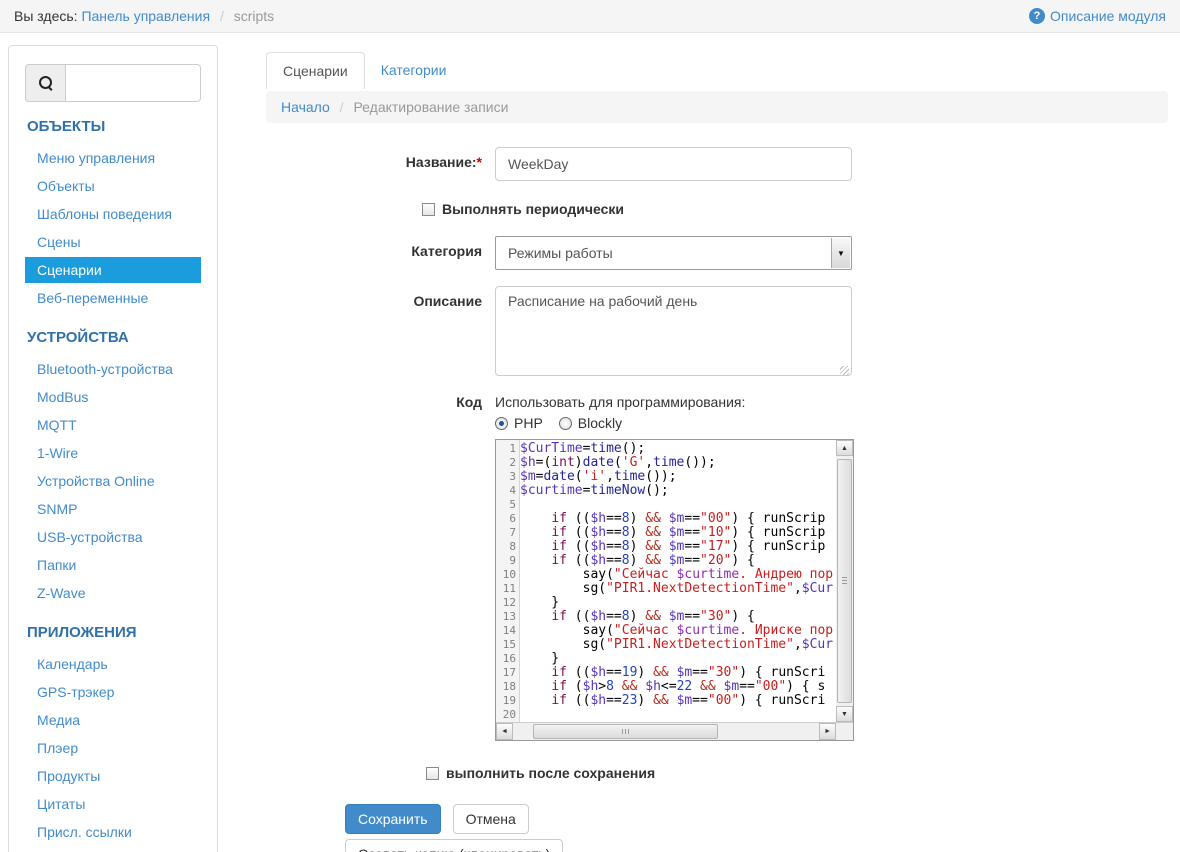 This screenshot has width=1180, height=852. I want to click on code-line: $CurTime=time();, so click(583, 448).